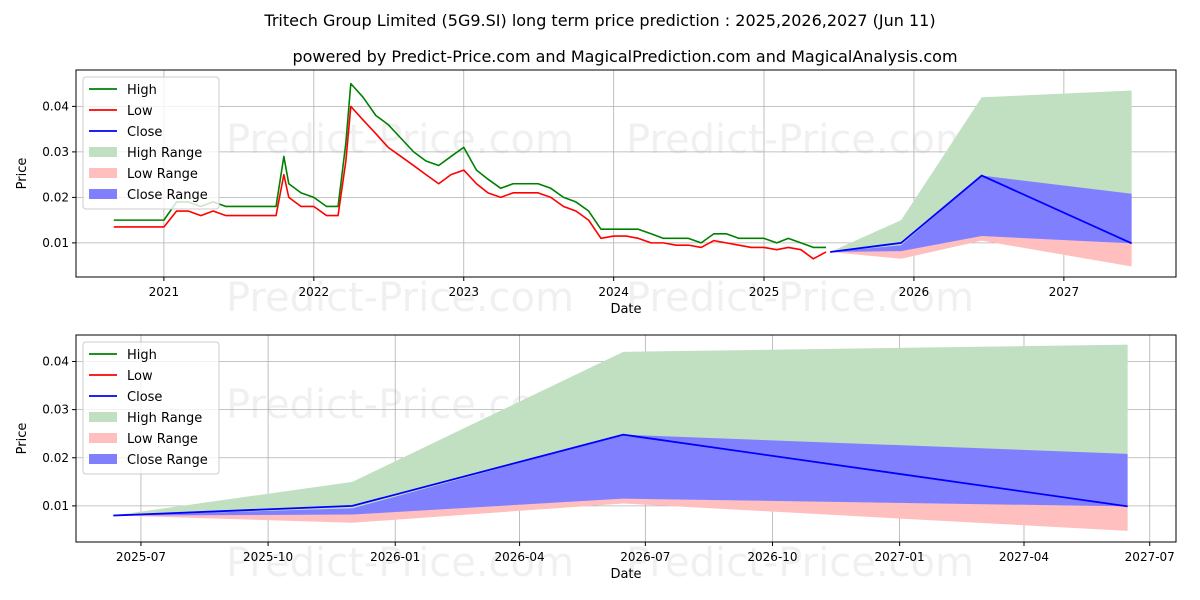  I want to click on x-tick-label: 2023, so click(463, 292).